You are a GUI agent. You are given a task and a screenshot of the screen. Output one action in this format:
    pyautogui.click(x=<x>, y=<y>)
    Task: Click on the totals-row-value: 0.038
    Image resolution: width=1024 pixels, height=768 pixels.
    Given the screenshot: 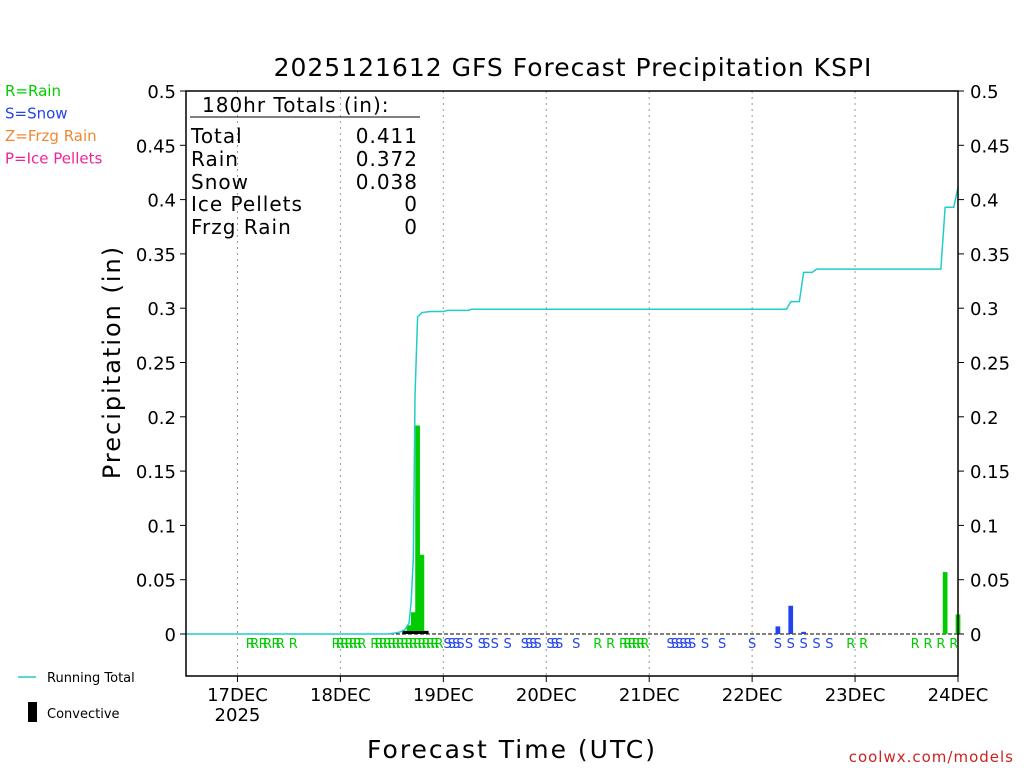 What is the action you would take?
    pyautogui.click(x=387, y=182)
    